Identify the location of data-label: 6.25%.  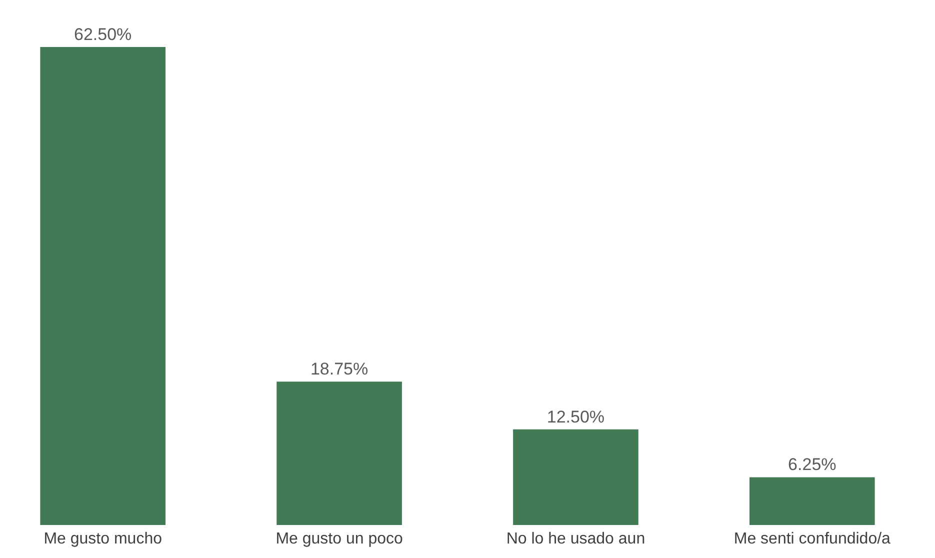
(812, 464).